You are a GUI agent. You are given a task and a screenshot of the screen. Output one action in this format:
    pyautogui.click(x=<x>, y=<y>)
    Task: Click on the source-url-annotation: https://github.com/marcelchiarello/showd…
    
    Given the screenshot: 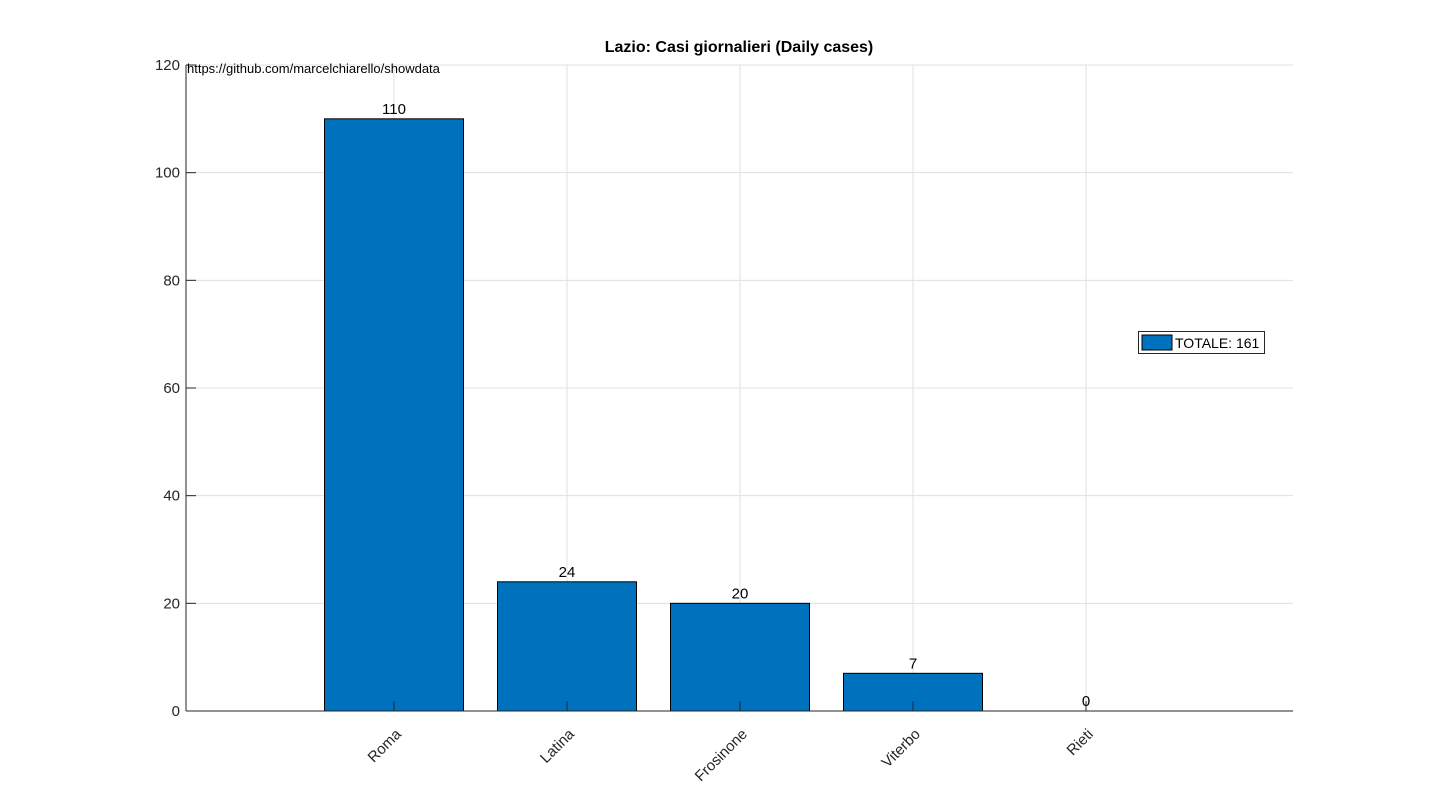 What is the action you would take?
    pyautogui.click(x=314, y=68)
    